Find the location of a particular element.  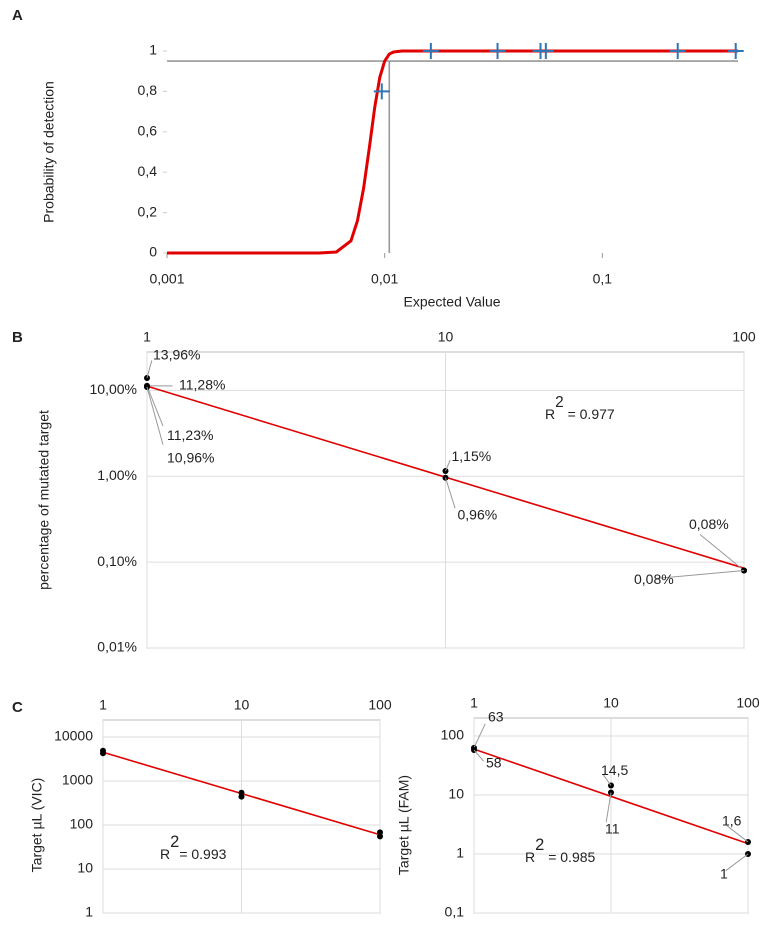

data-label: 58 is located at coordinates (494, 763).